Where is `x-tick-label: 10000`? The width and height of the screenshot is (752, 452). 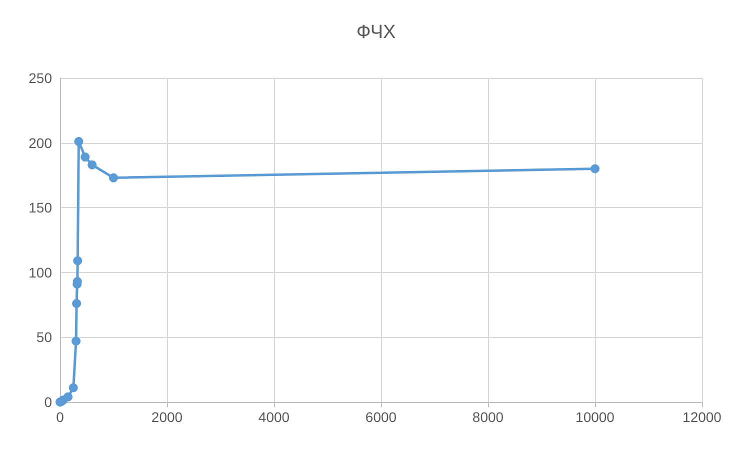 x-tick-label: 10000 is located at coordinates (595, 417).